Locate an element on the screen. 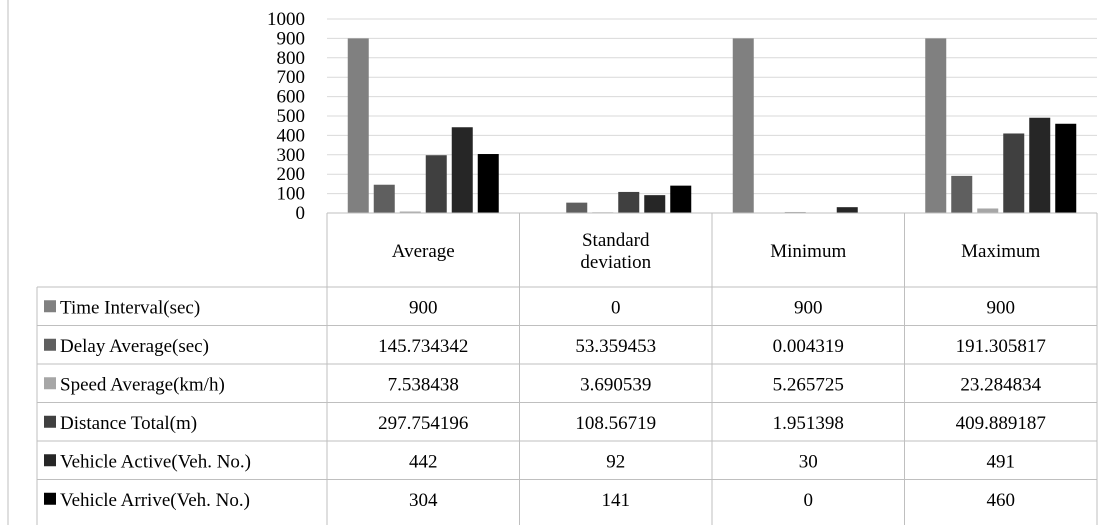 The height and width of the screenshot is (530, 1112). legend-label: Time Interval(sec) is located at coordinates (130, 307).